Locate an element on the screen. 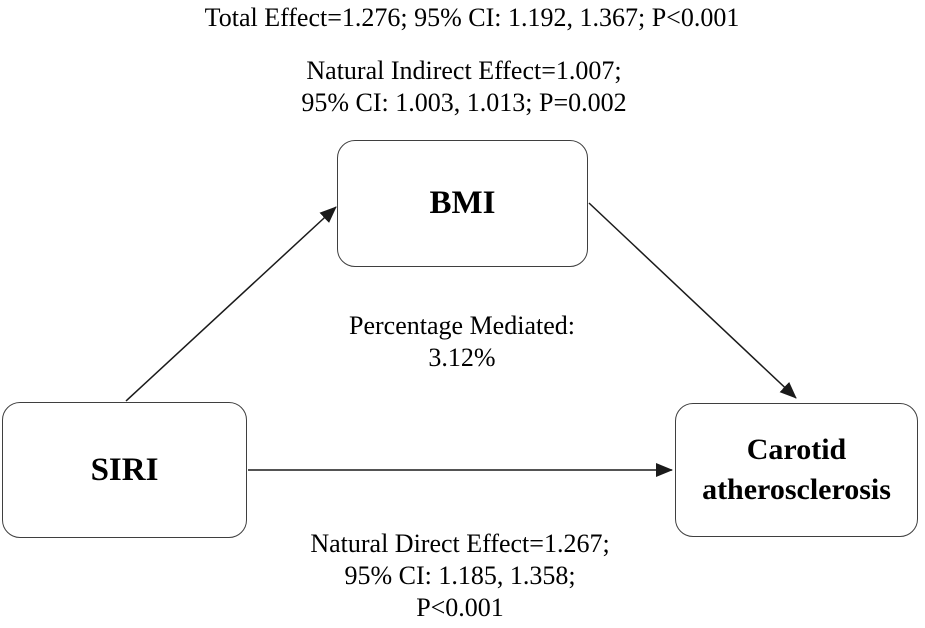 The image size is (925, 628). direct-effect-line1: Natural Direct Effect=1.267; is located at coordinates (460, 543).